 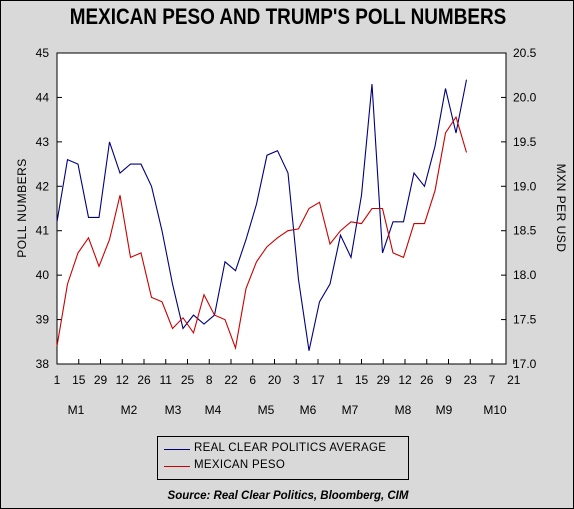 I want to click on x-month-label: M2, so click(x=129, y=410).